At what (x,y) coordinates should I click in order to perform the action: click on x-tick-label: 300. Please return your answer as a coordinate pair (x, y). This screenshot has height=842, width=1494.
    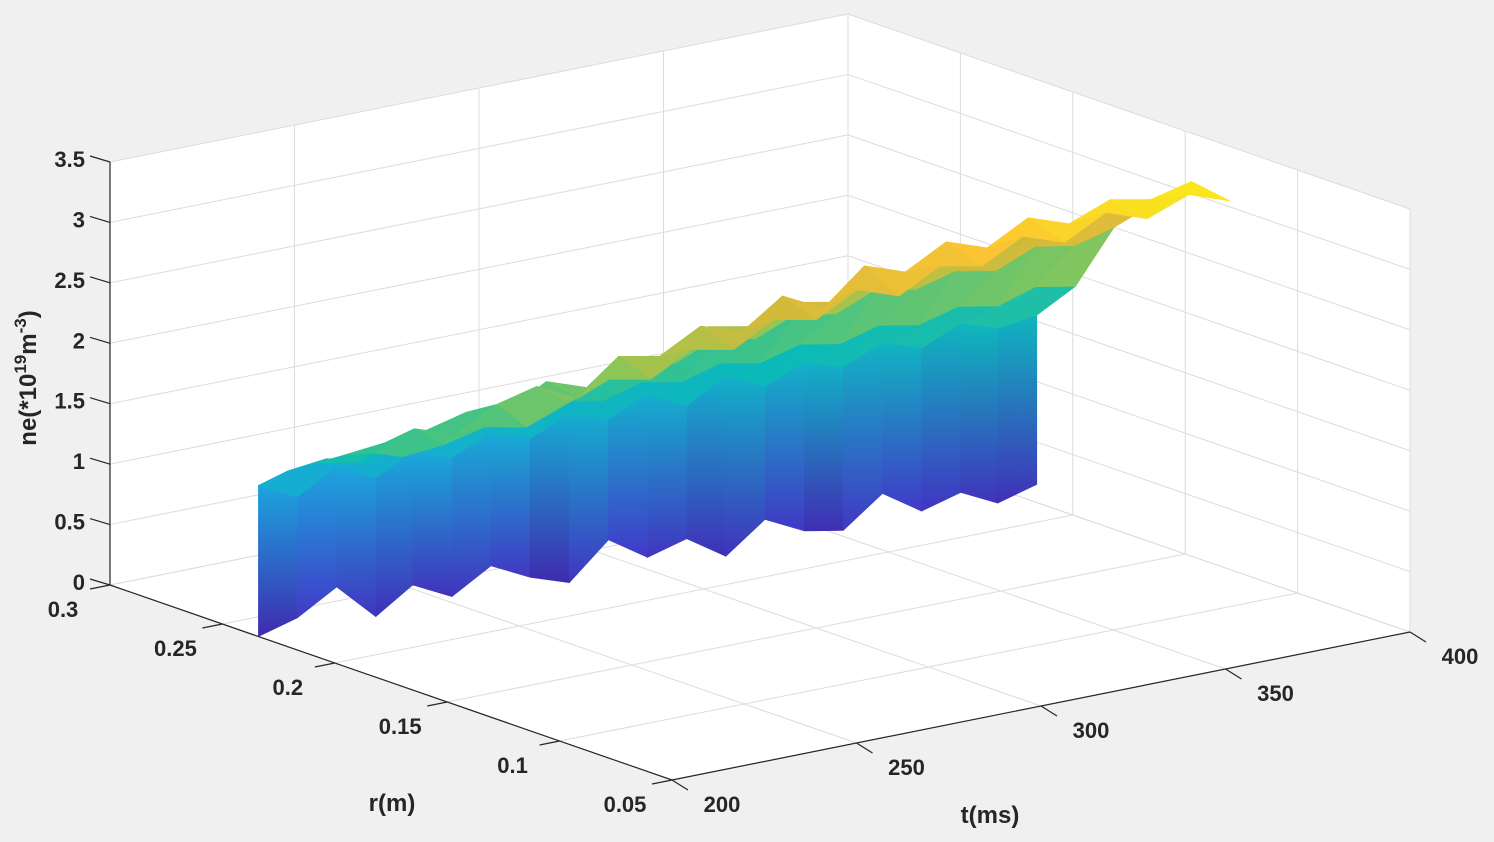
    Looking at the image, I should click on (1091, 730).